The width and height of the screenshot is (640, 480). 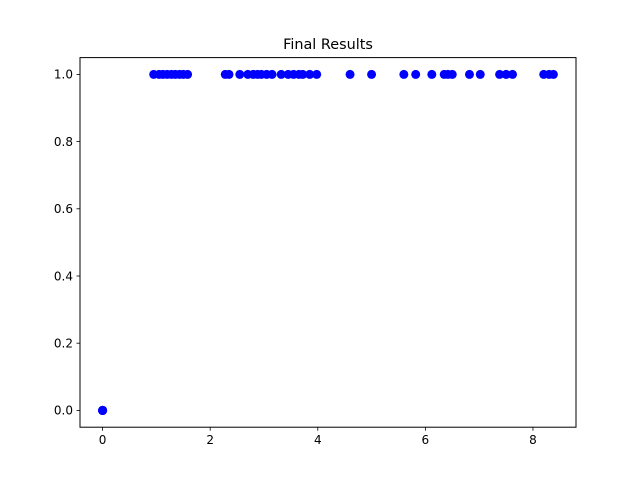 What do you see at coordinates (63, 75) in the screenshot?
I see `y-tick-label: 1.0` at bounding box center [63, 75].